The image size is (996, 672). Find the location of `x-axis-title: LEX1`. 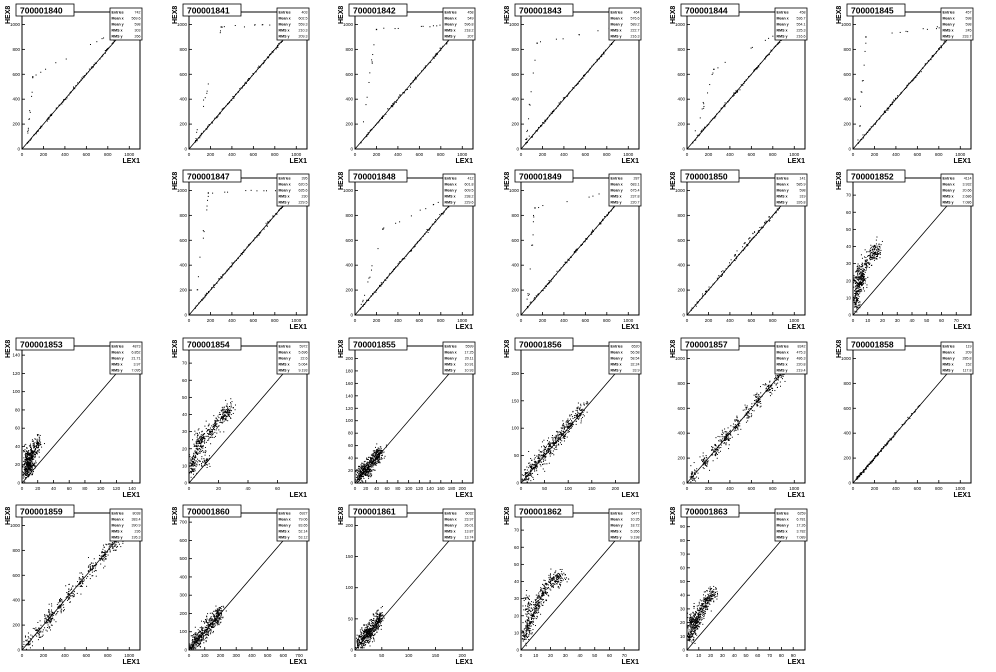

x-axis-title: LEX1 is located at coordinates (464, 161).